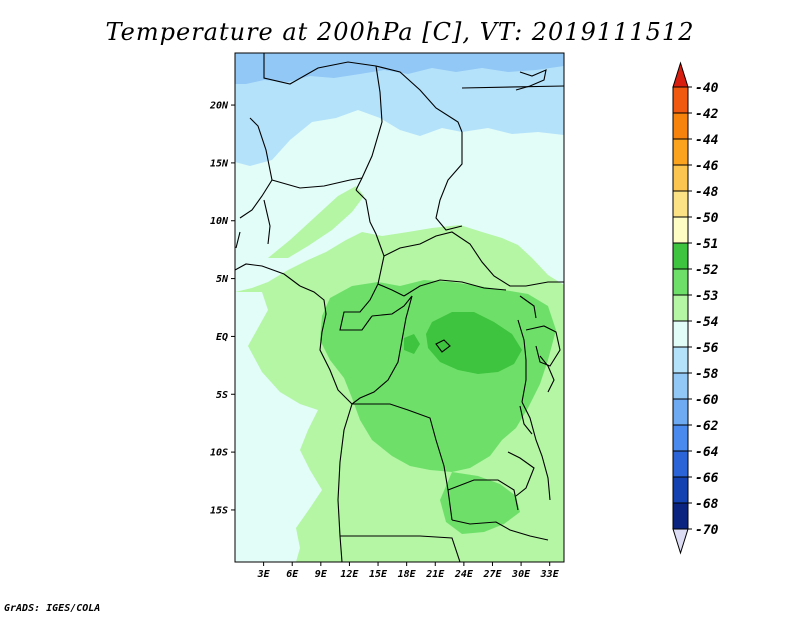 The image size is (800, 618). What do you see at coordinates (412, 344) in the screenshot?
I see `field-region-dark-green-small` at bounding box center [412, 344].